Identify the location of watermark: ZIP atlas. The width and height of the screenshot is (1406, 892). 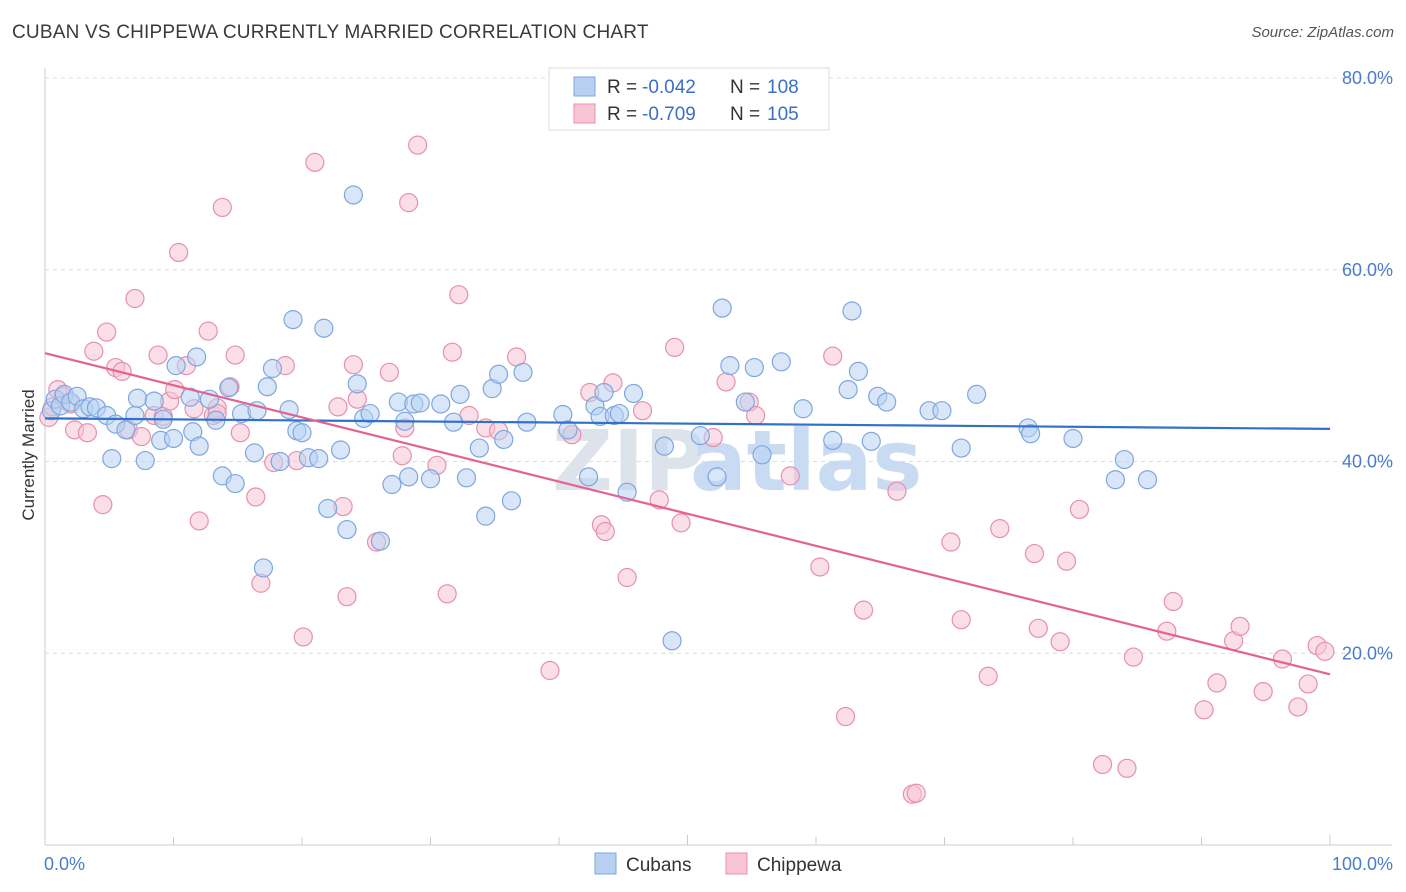
(737, 461).